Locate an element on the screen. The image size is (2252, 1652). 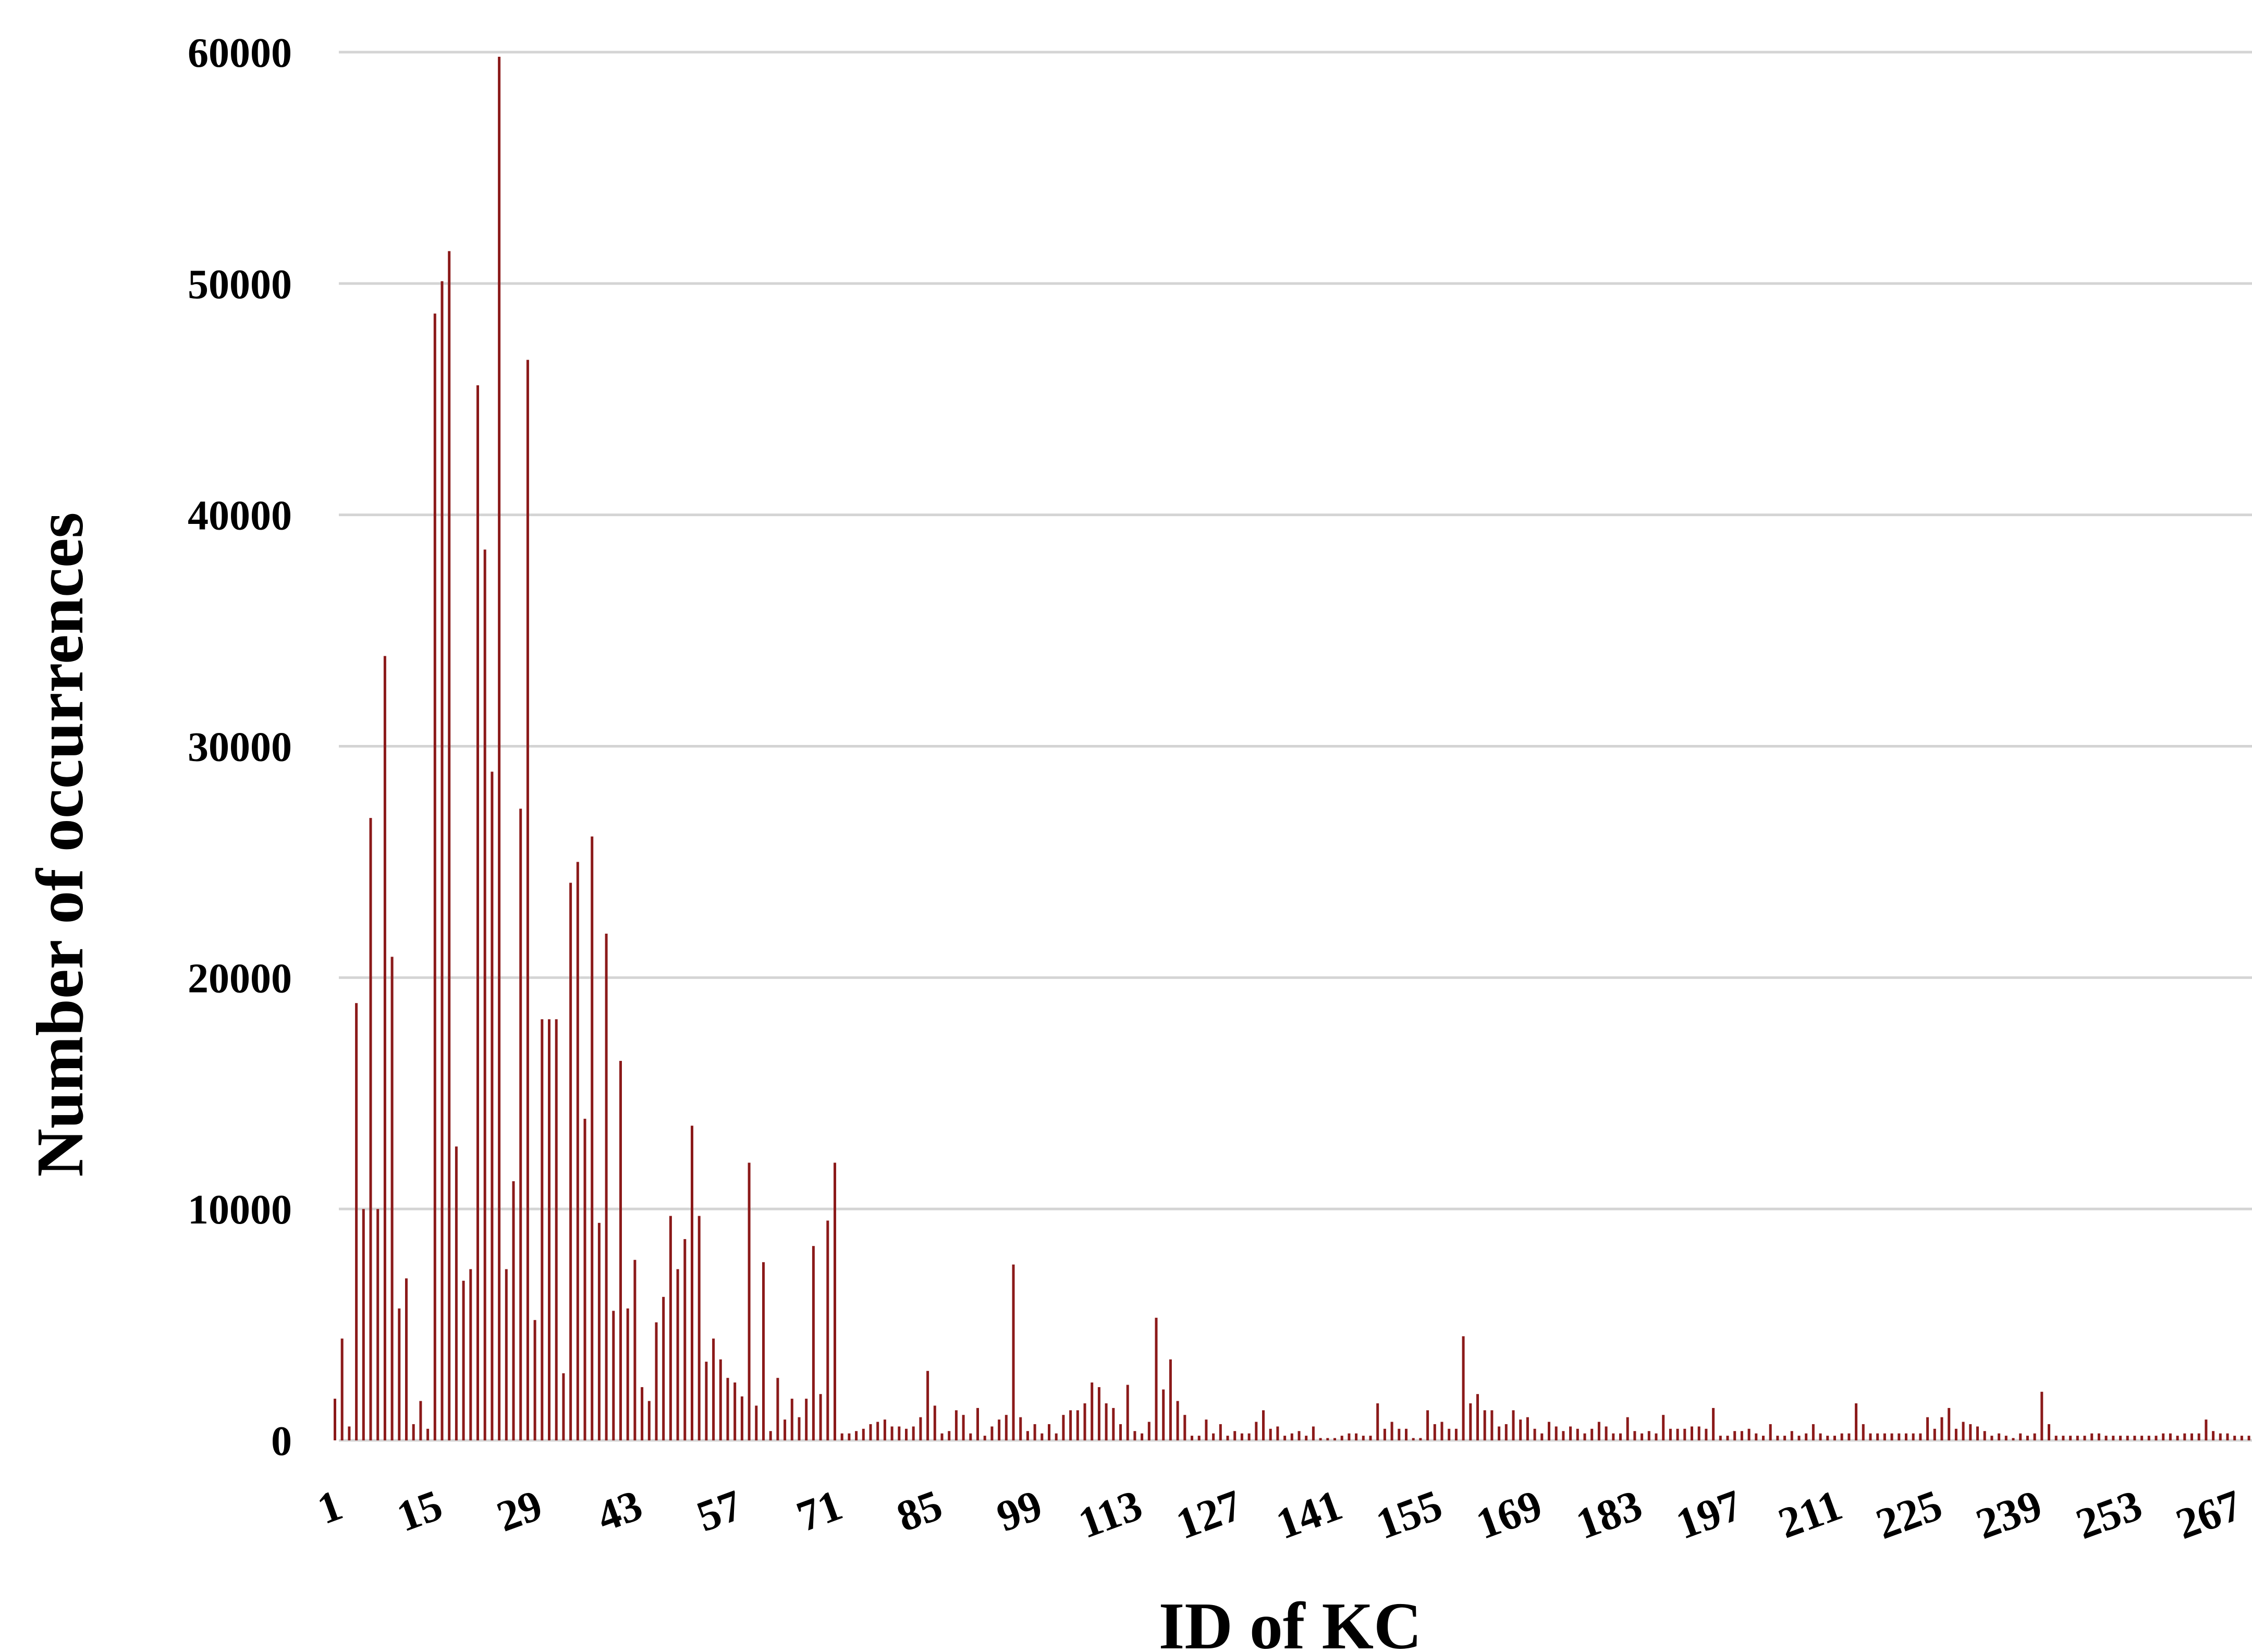
x-tick-label: 267 is located at coordinates (2209, 1514).